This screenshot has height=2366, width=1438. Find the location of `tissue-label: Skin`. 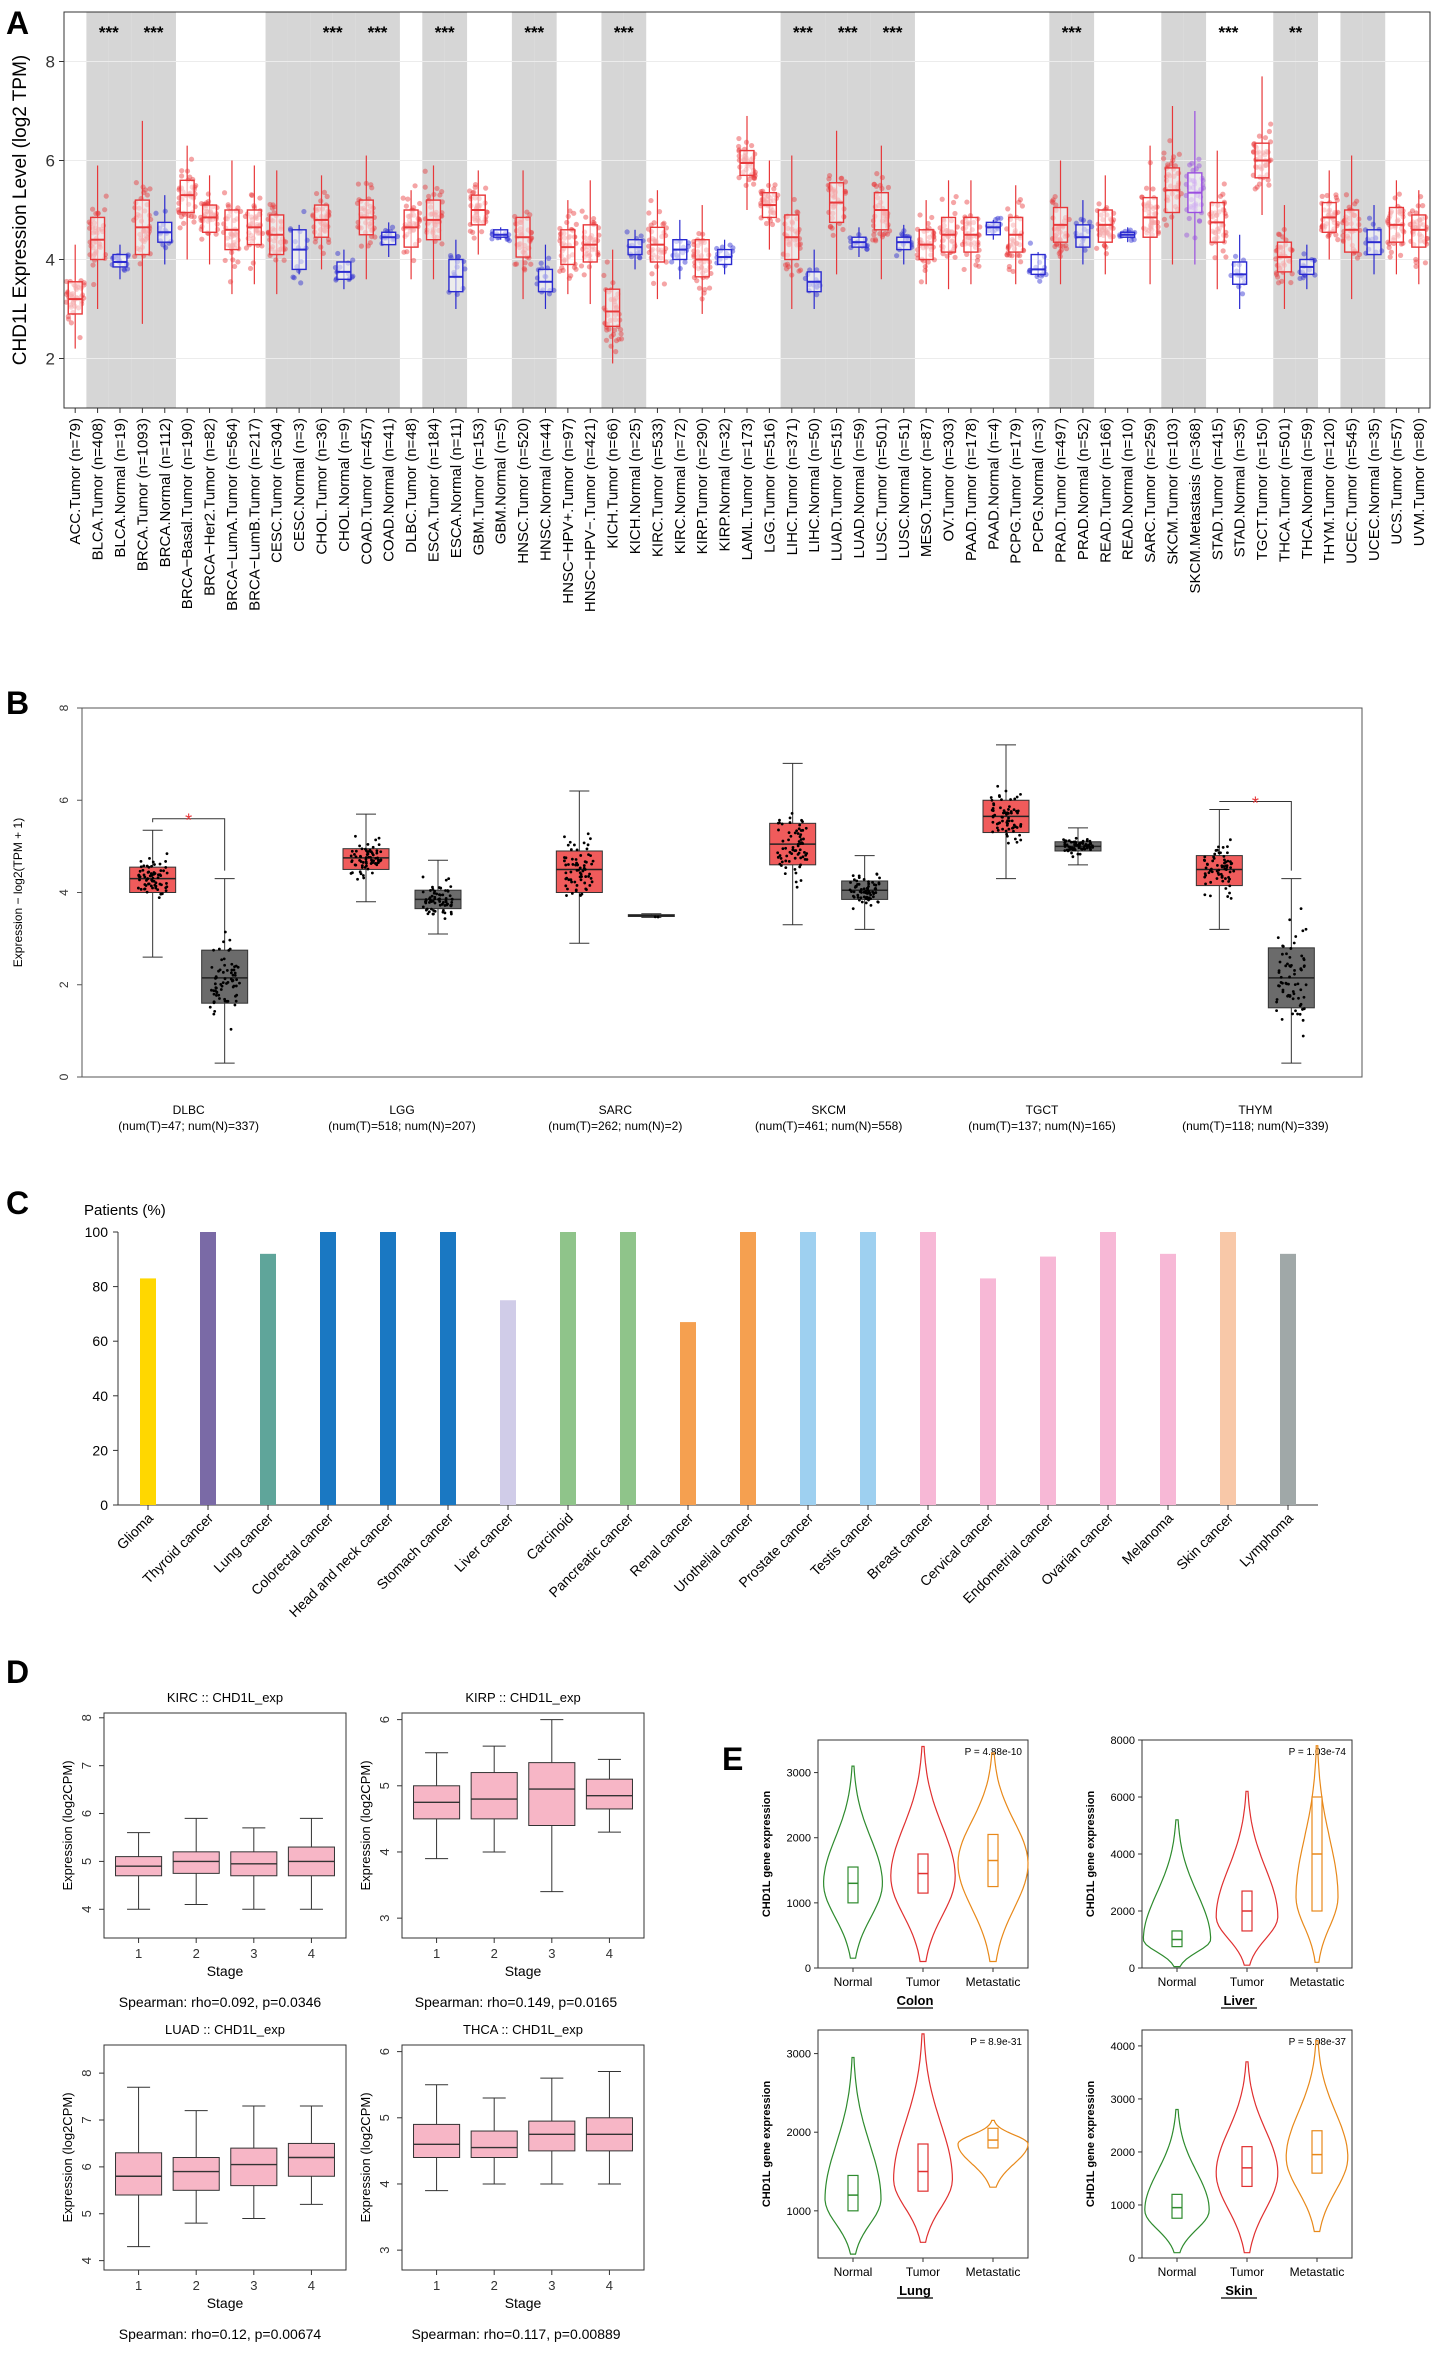

tissue-label: Skin is located at coordinates (1239, 2290).